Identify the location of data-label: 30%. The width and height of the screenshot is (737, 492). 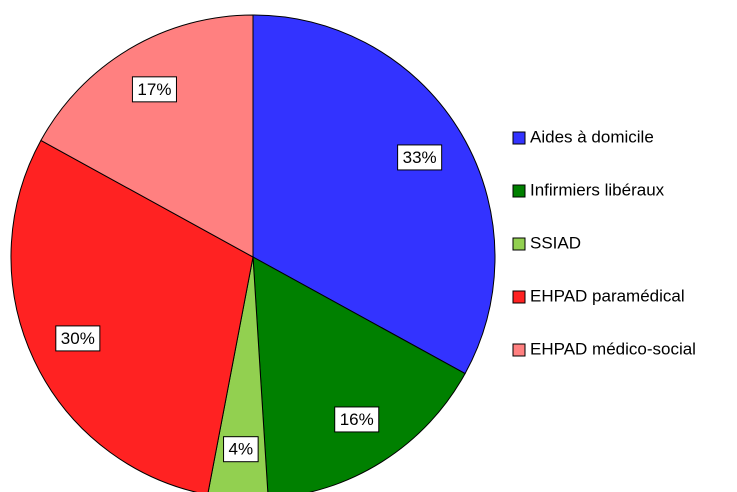
(78, 338).